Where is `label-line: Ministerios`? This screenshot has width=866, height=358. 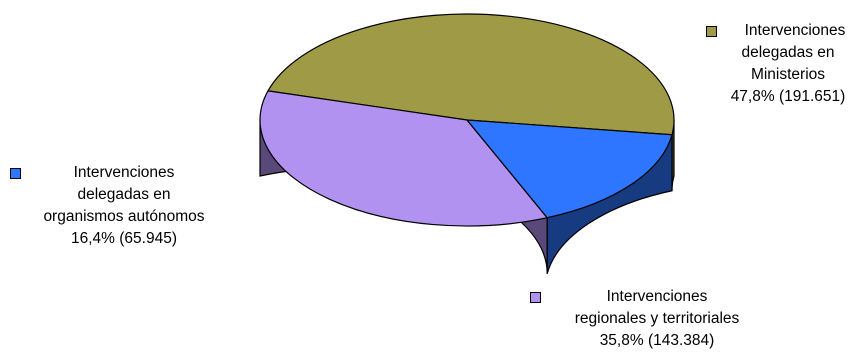 label-line: Ministerios is located at coordinates (788, 74).